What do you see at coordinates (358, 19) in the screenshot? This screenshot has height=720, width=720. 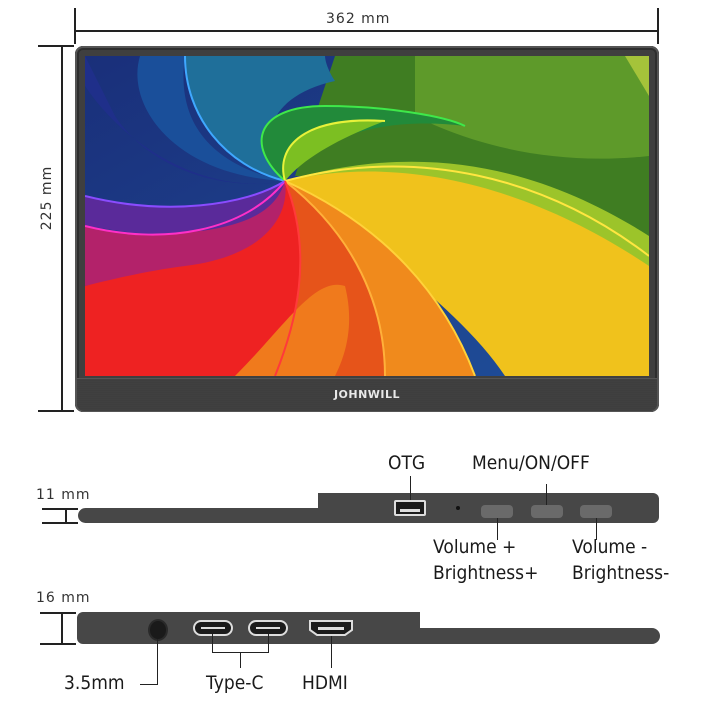 I see `width-dim-label: 362 mm` at bounding box center [358, 19].